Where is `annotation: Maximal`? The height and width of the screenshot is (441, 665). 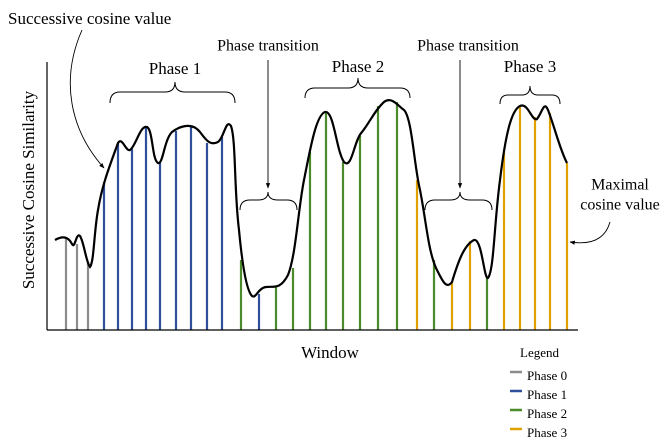 annotation: Maximal is located at coordinates (620, 185).